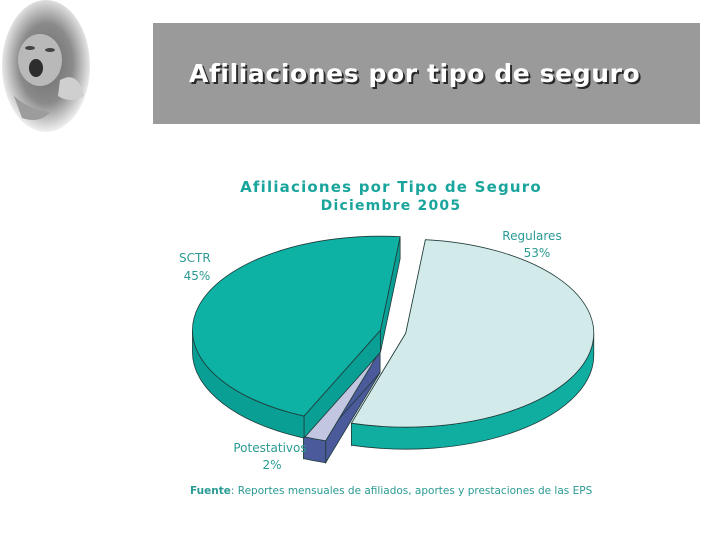 Image resolution: width=728 pixels, height=546 pixels. What do you see at coordinates (537, 253) in the screenshot?
I see `slice-value-regulares: 53%` at bounding box center [537, 253].